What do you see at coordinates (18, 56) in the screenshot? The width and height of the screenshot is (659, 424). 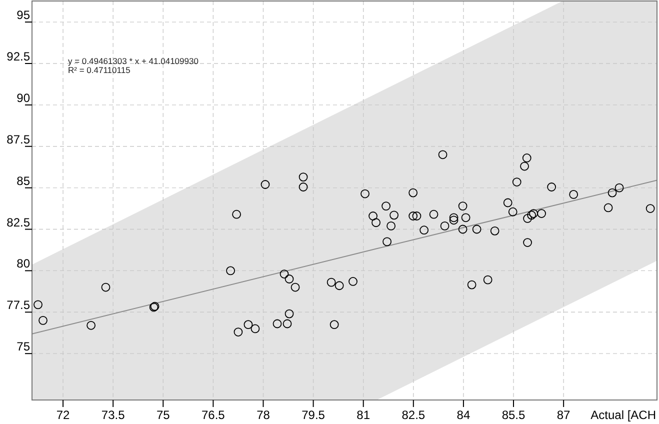 I see `y-tick-label: 92.5` at bounding box center [18, 56].